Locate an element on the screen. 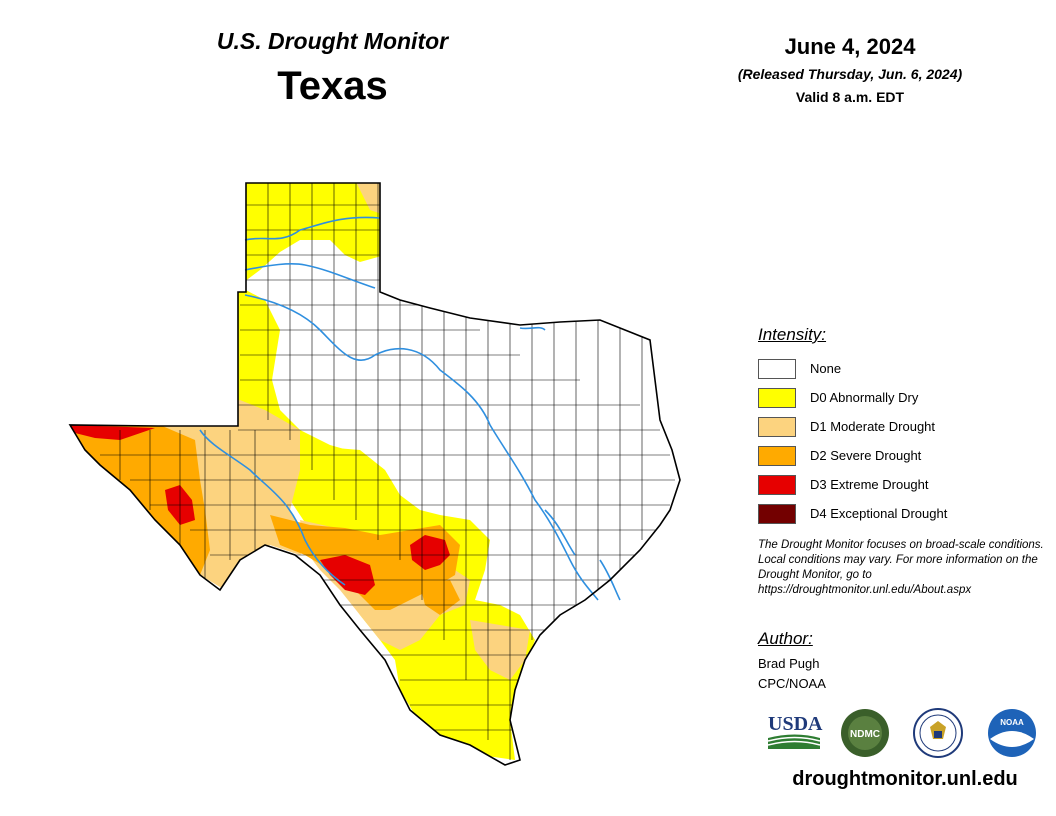 This screenshot has height=816, width=1056. usda-logo: USDA is located at coordinates (795, 731).